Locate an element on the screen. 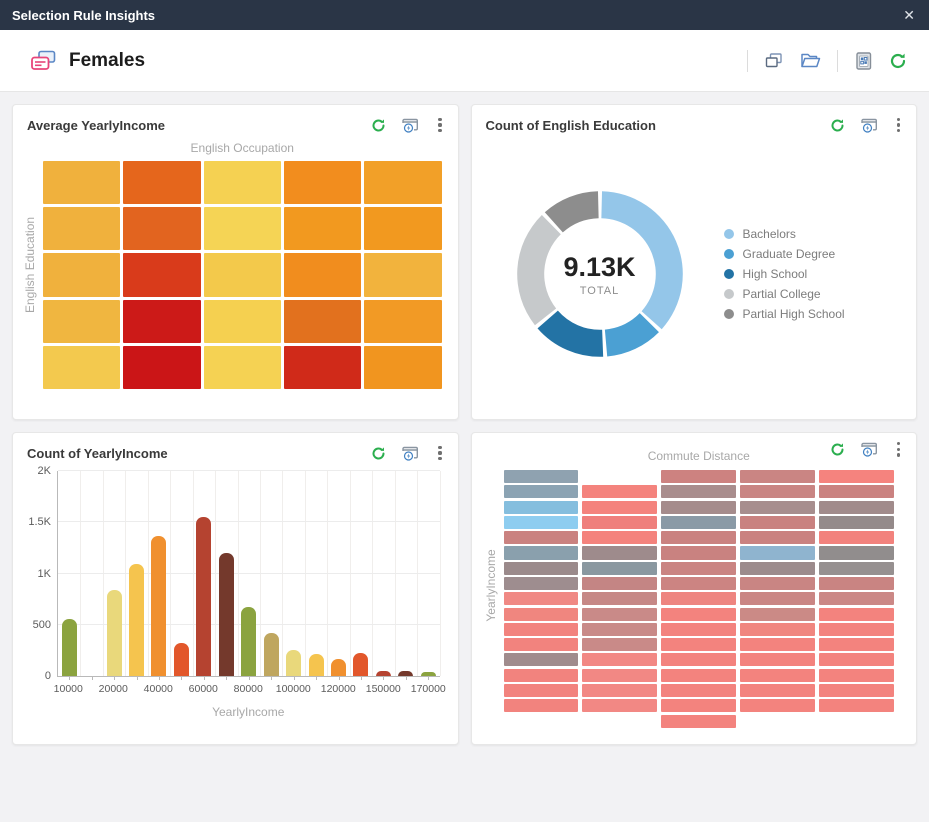  legend-item: Graduate Degree is located at coordinates (784, 254).